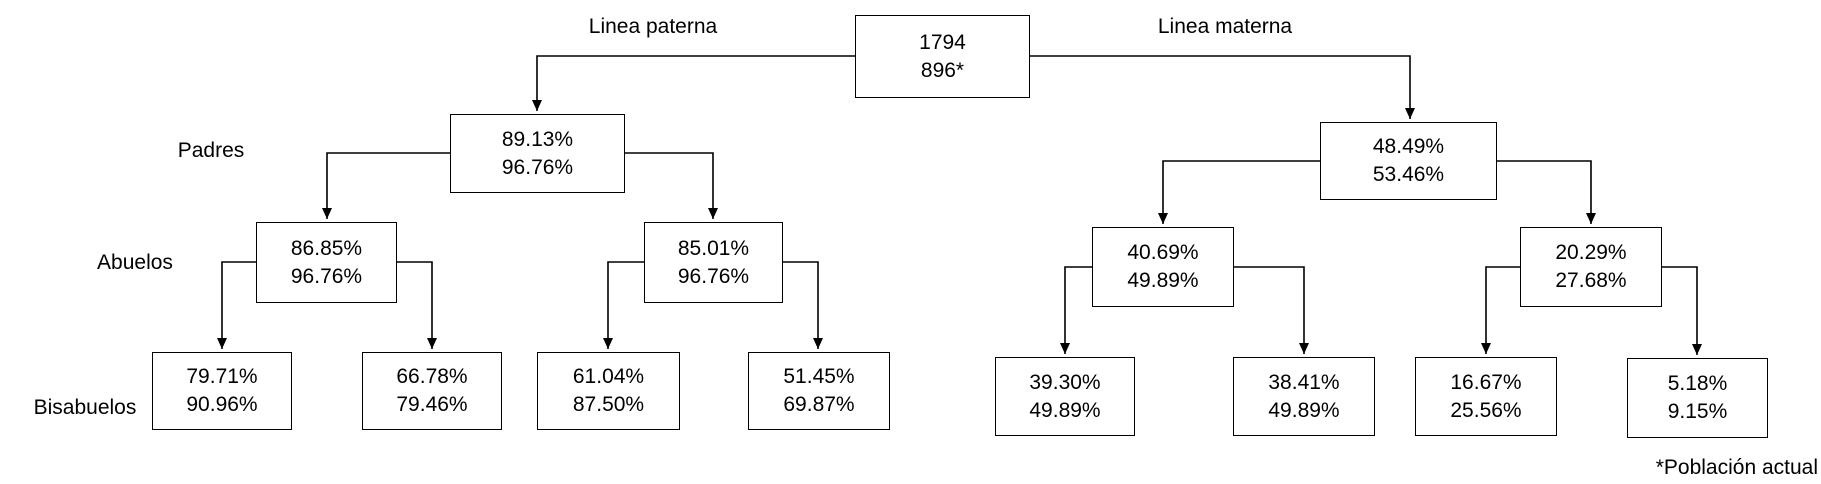 This screenshot has height=484, width=1821. I want to click on node-paternal-bisabuelo-2: 66.78% 79.46%, so click(432, 391).